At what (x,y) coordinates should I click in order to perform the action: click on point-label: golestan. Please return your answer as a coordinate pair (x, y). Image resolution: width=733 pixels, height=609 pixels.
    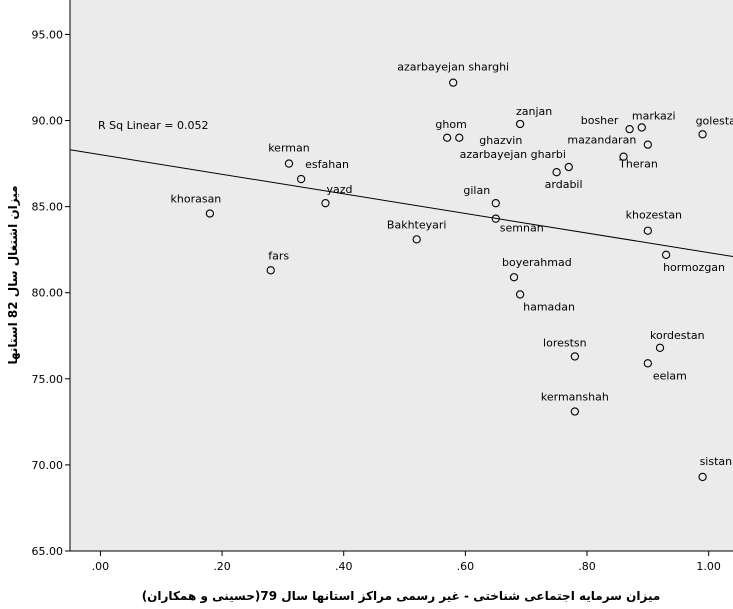
    Looking at the image, I should click on (714, 120).